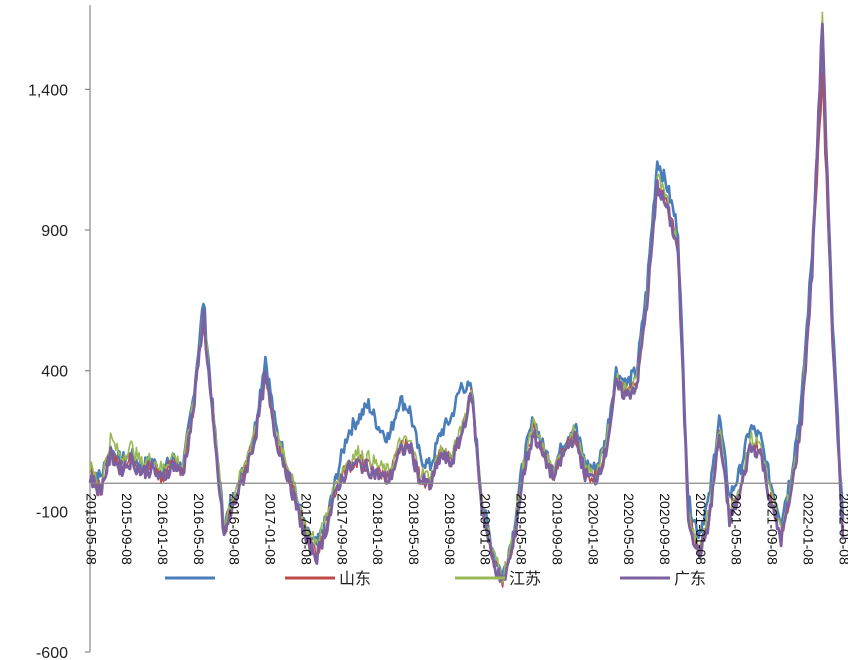 The width and height of the screenshot is (848, 660). I want to click on x-tick-label: 2017-09-08, so click(342, 529).